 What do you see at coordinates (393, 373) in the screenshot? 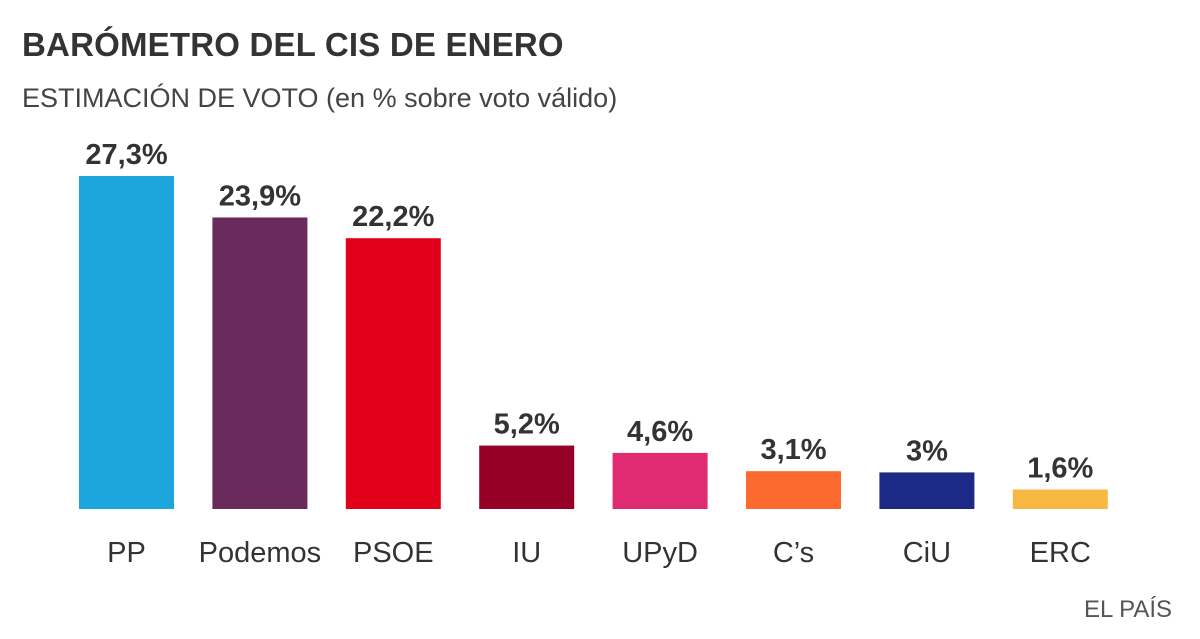
I see `bar-psoe` at bounding box center [393, 373].